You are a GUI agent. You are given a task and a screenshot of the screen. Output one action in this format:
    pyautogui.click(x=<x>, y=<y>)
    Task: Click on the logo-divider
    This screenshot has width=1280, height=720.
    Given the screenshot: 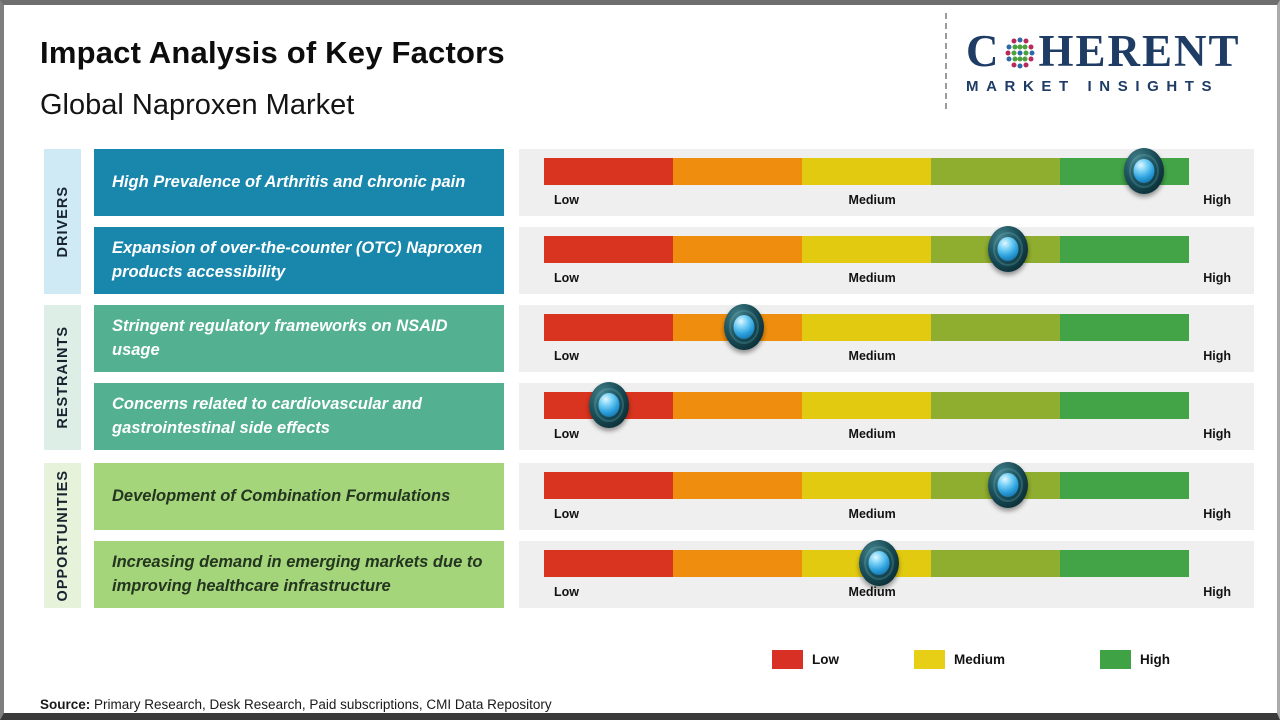 What is the action you would take?
    pyautogui.click(x=946, y=61)
    